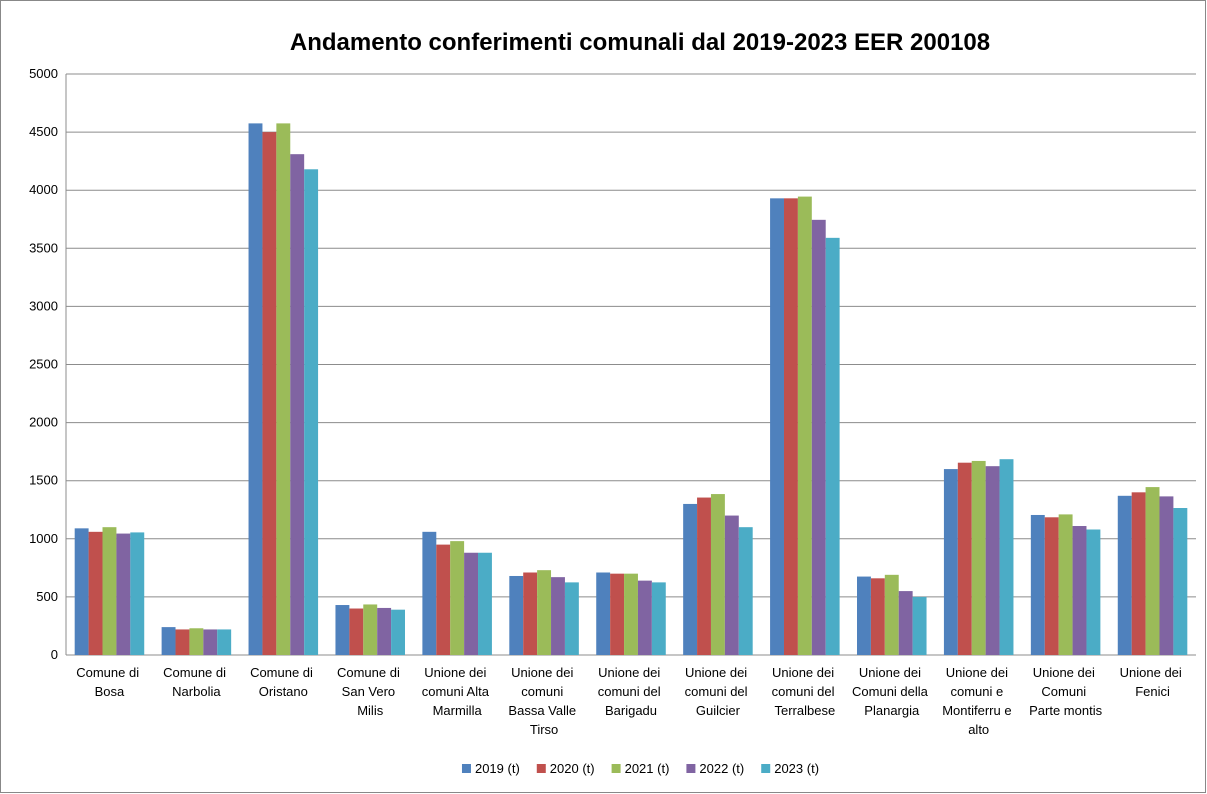  What do you see at coordinates (543, 701) in the screenshot?
I see `x-tick-label: Unione dei comuni Bassa Valle Tirso` at bounding box center [543, 701].